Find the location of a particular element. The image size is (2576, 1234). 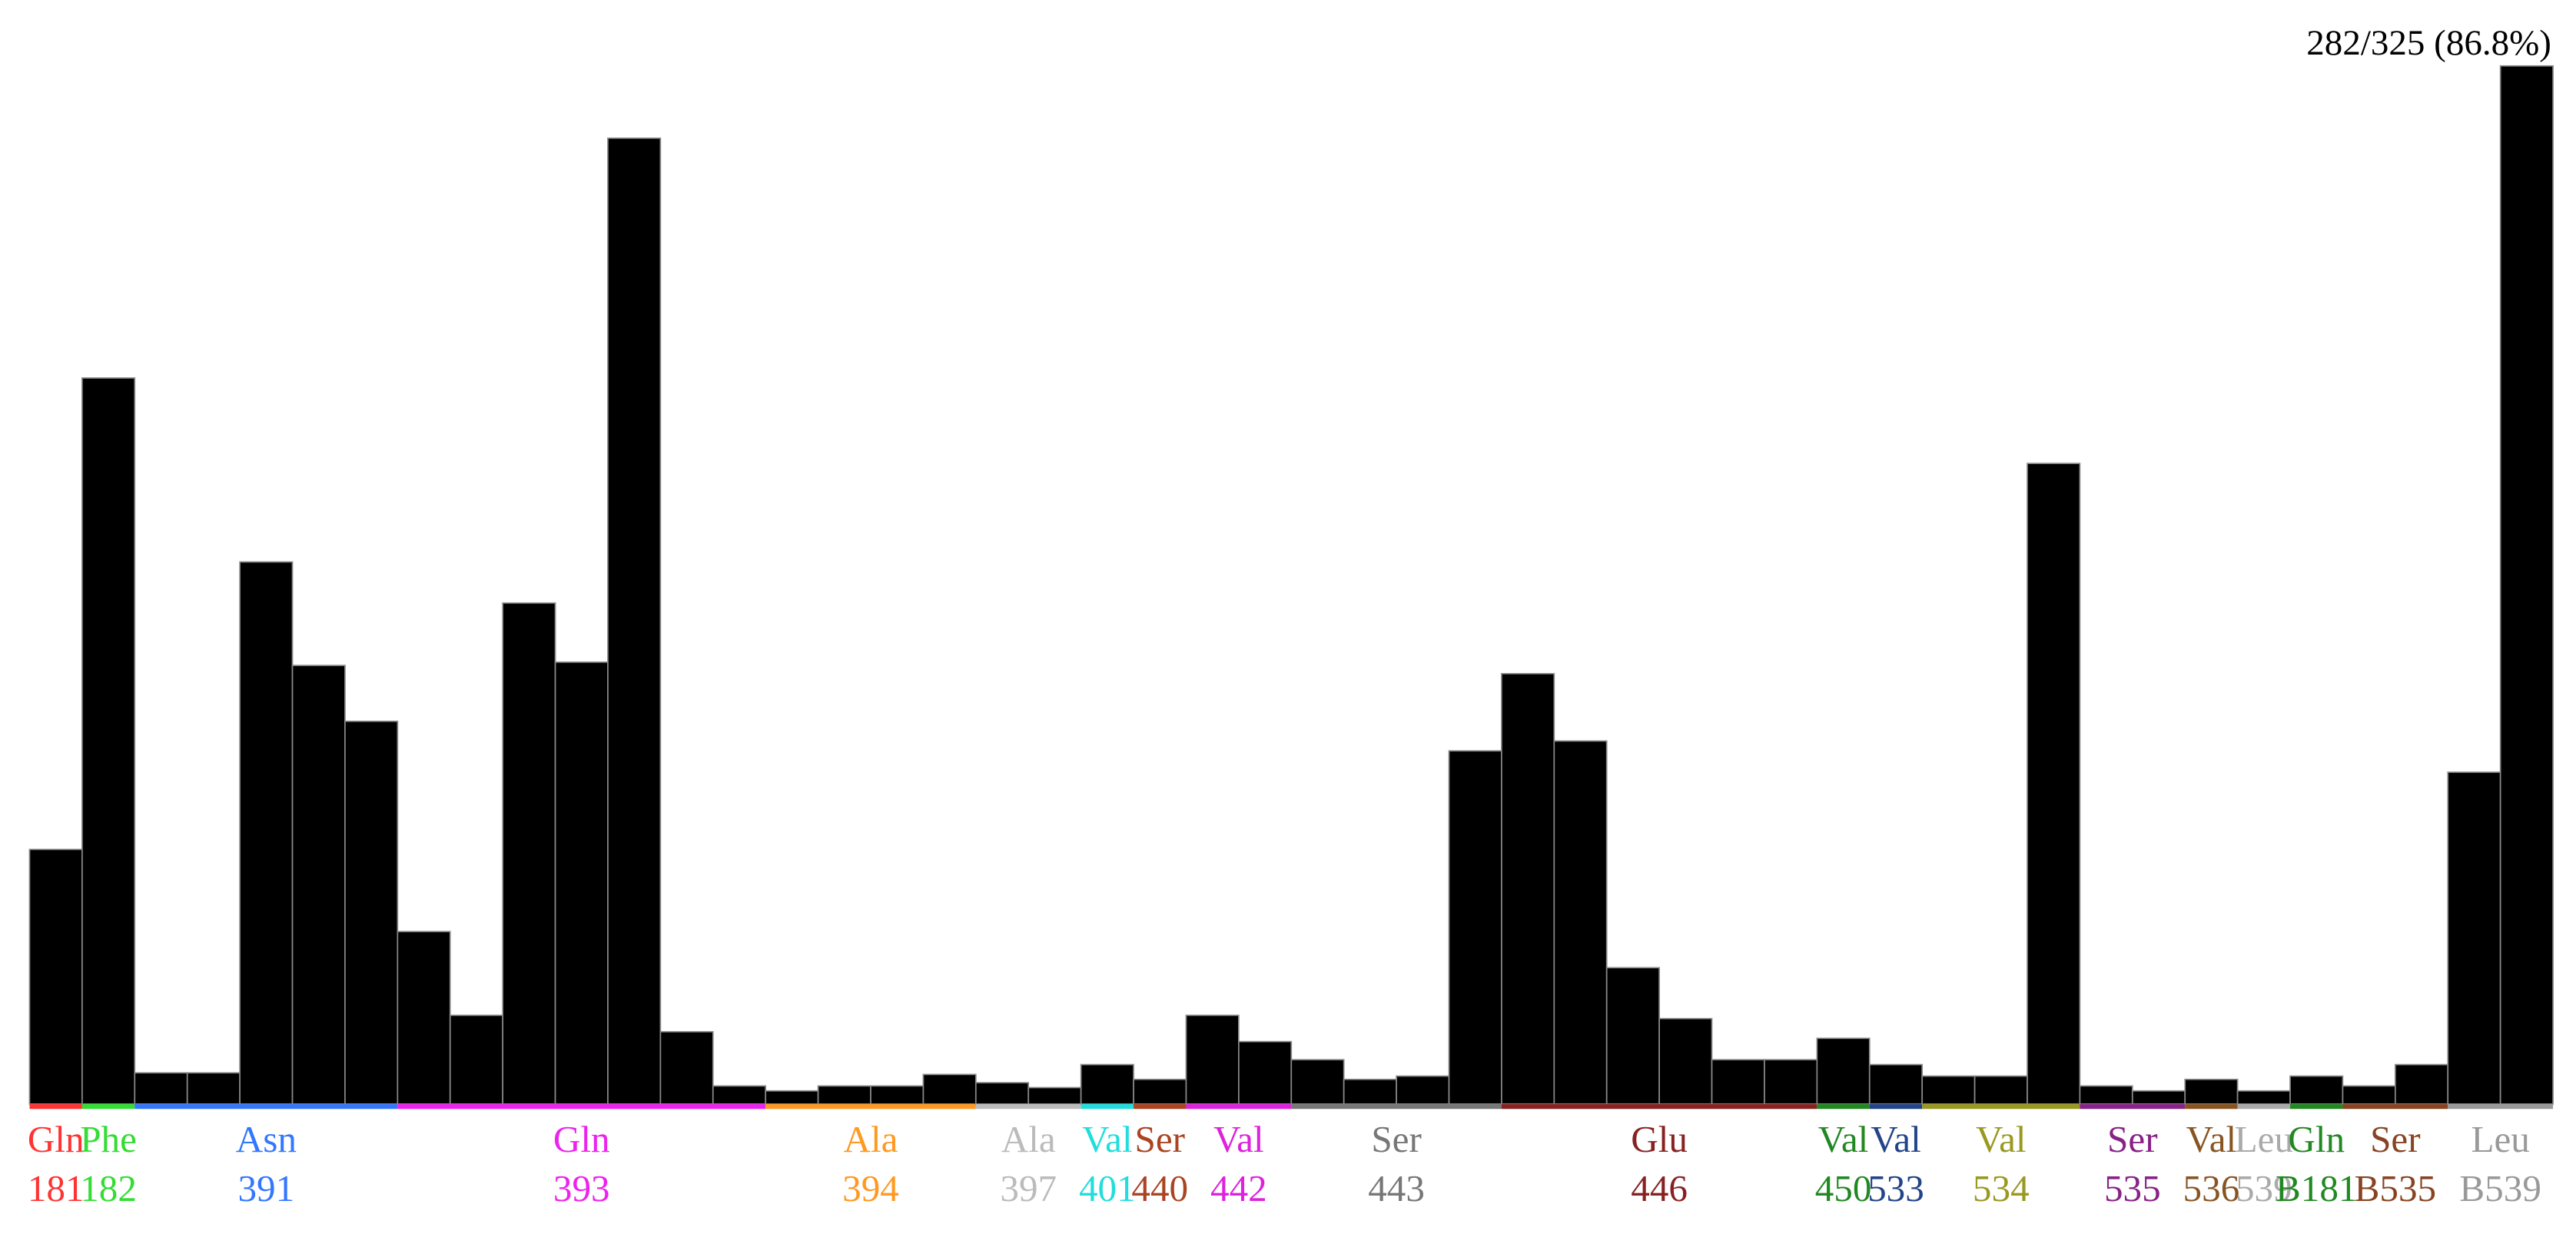

residue-number: B539 is located at coordinates (2500, 1188).